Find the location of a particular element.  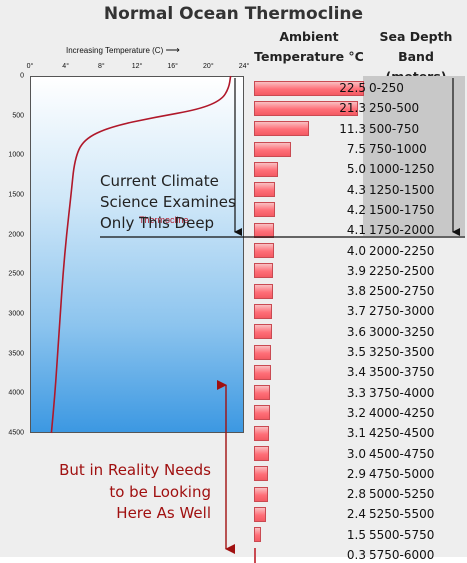

x-tick-label: 12° is located at coordinates (137, 66).